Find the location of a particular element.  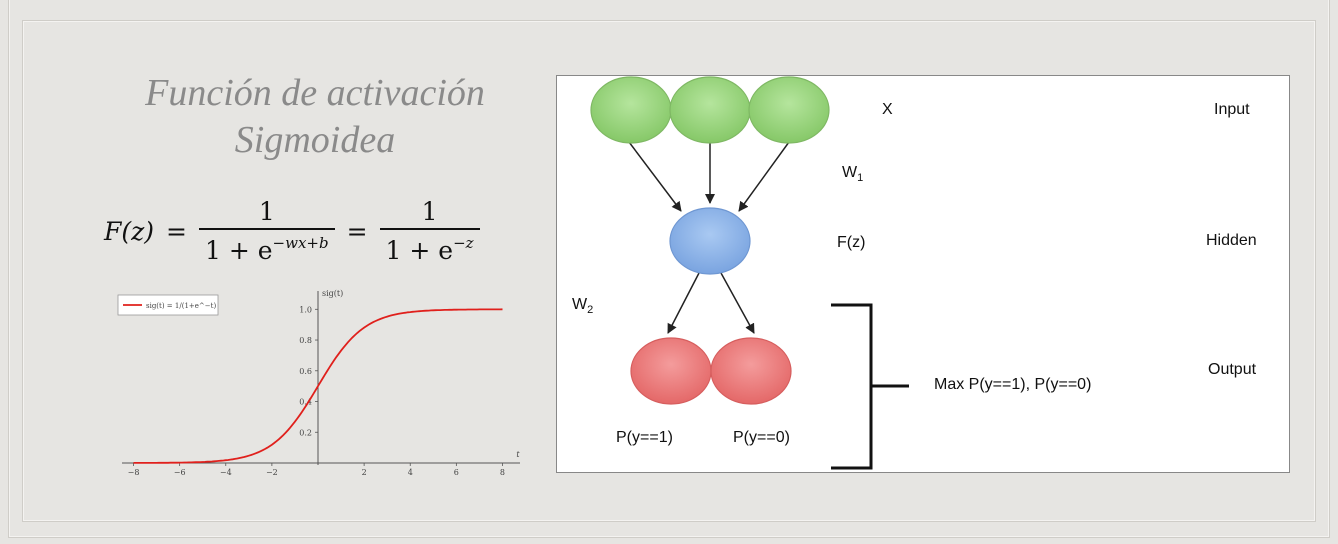

x-tick-label: 2 is located at coordinates (364, 471).